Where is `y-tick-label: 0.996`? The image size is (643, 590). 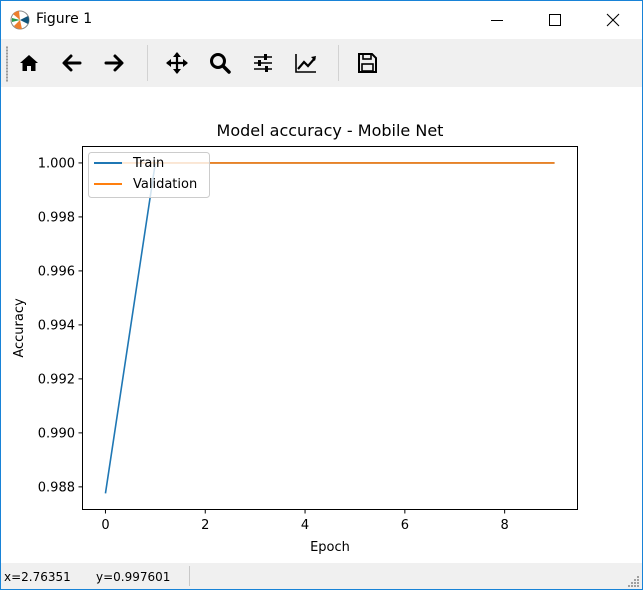 y-tick-label: 0.996 is located at coordinates (56, 271).